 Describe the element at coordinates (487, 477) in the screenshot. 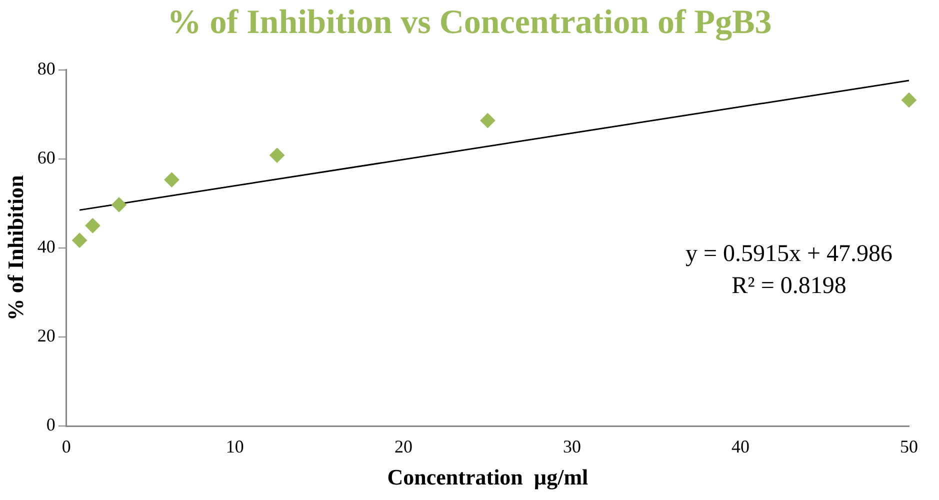

I see `x-axis-title: Concentration µg/ml` at that location.